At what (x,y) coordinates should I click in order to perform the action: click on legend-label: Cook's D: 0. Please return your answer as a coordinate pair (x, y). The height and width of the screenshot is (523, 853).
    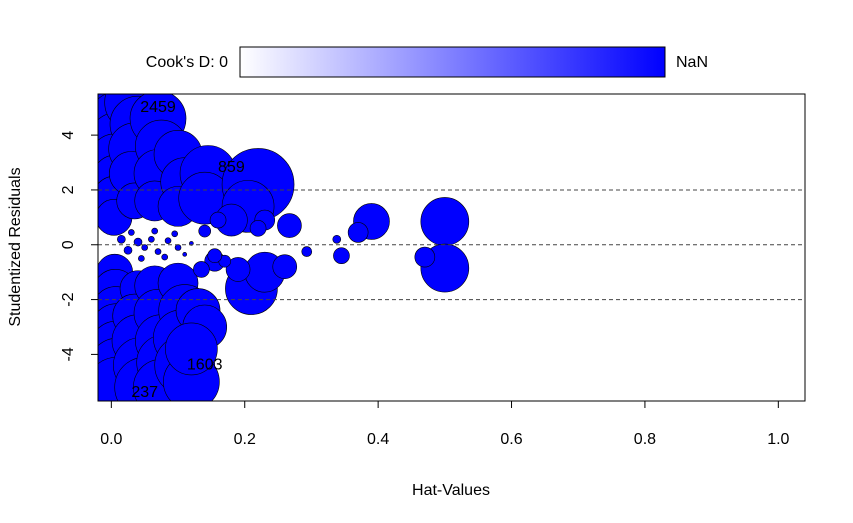
    Looking at the image, I should click on (187, 62).